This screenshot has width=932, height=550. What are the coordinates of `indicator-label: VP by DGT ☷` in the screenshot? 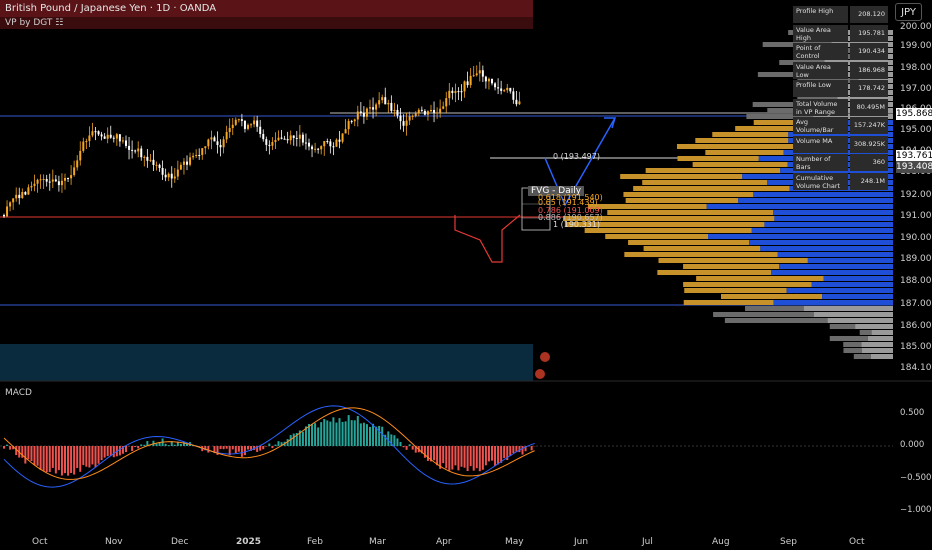 It's located at (266, 23).